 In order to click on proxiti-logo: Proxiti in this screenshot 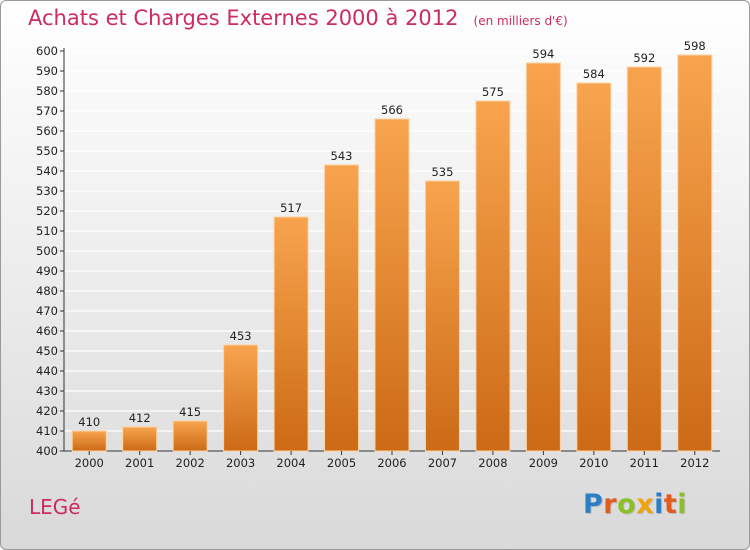, I will do `click(635, 504)`.